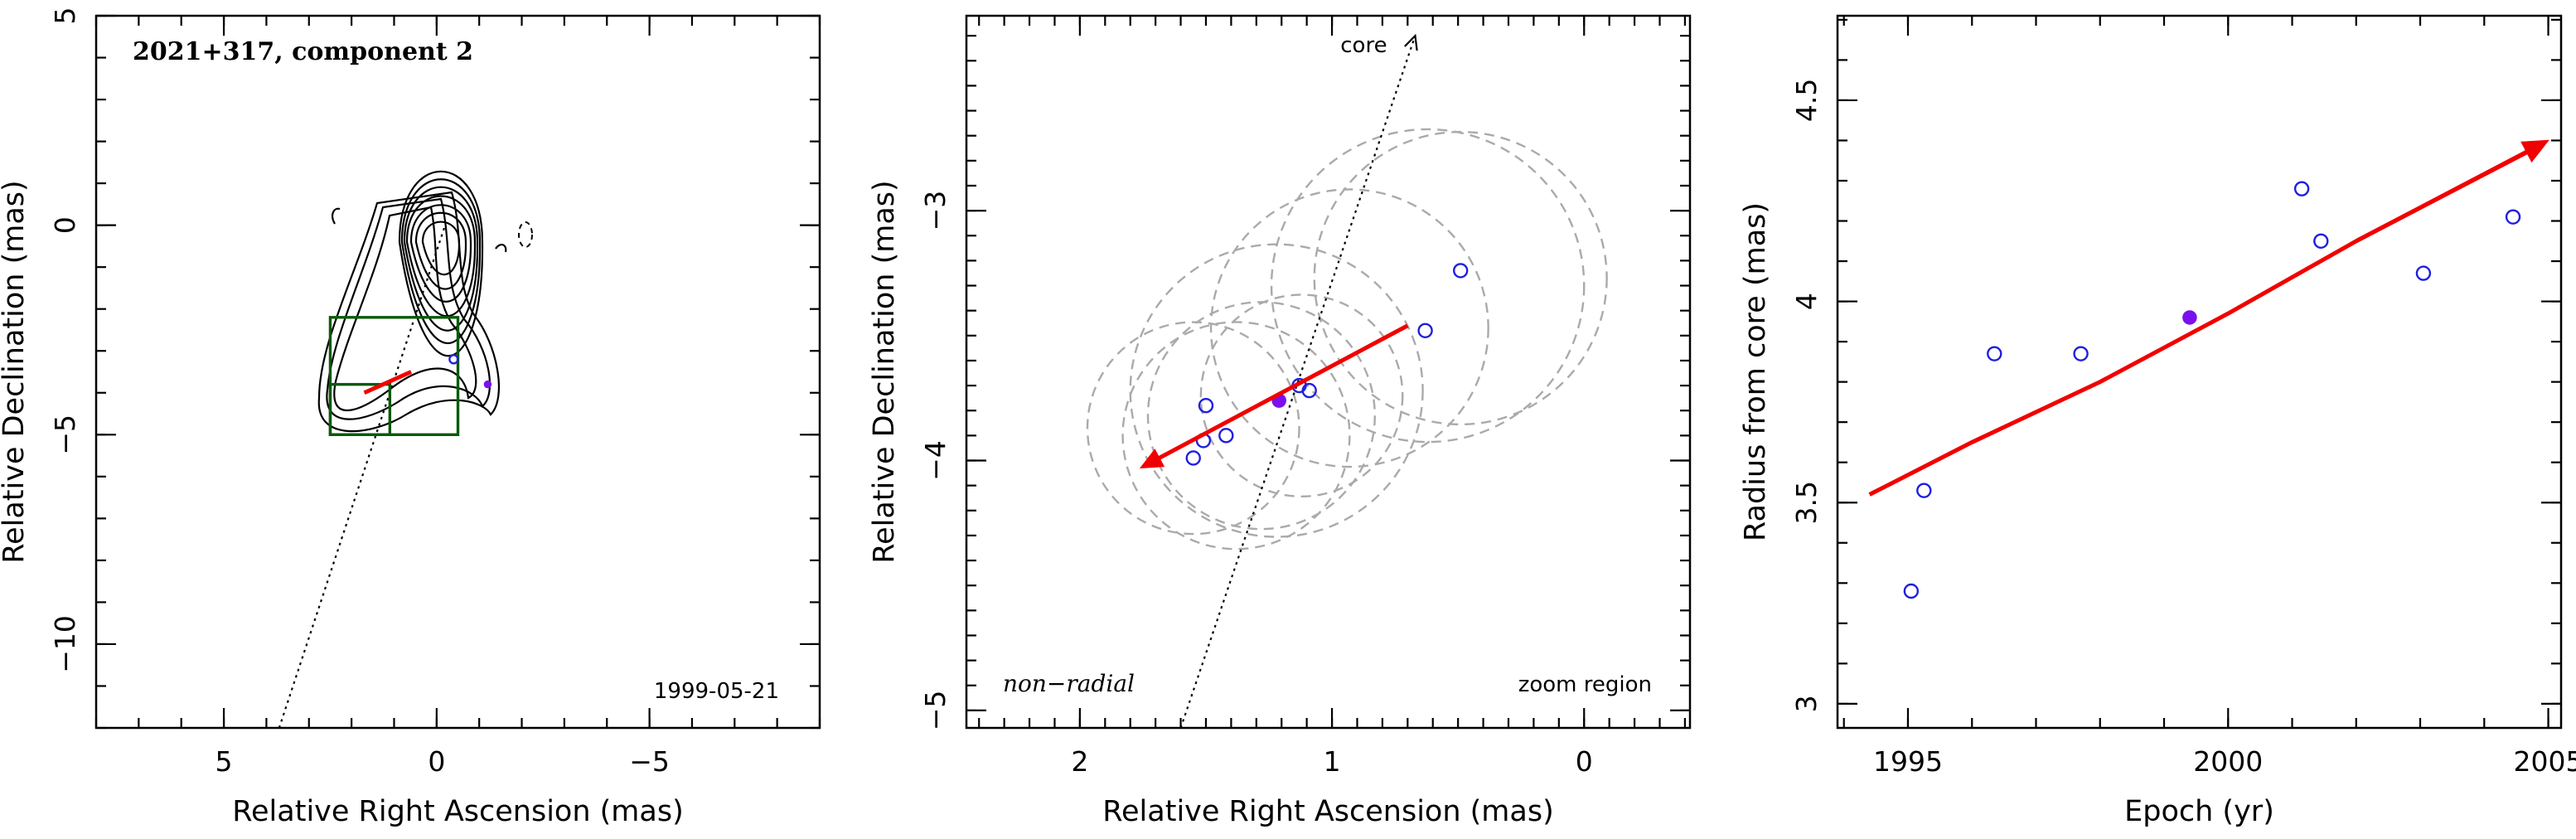 The height and width of the screenshot is (839, 2576). What do you see at coordinates (525, 234) in the screenshot?
I see `negative-contour` at bounding box center [525, 234].